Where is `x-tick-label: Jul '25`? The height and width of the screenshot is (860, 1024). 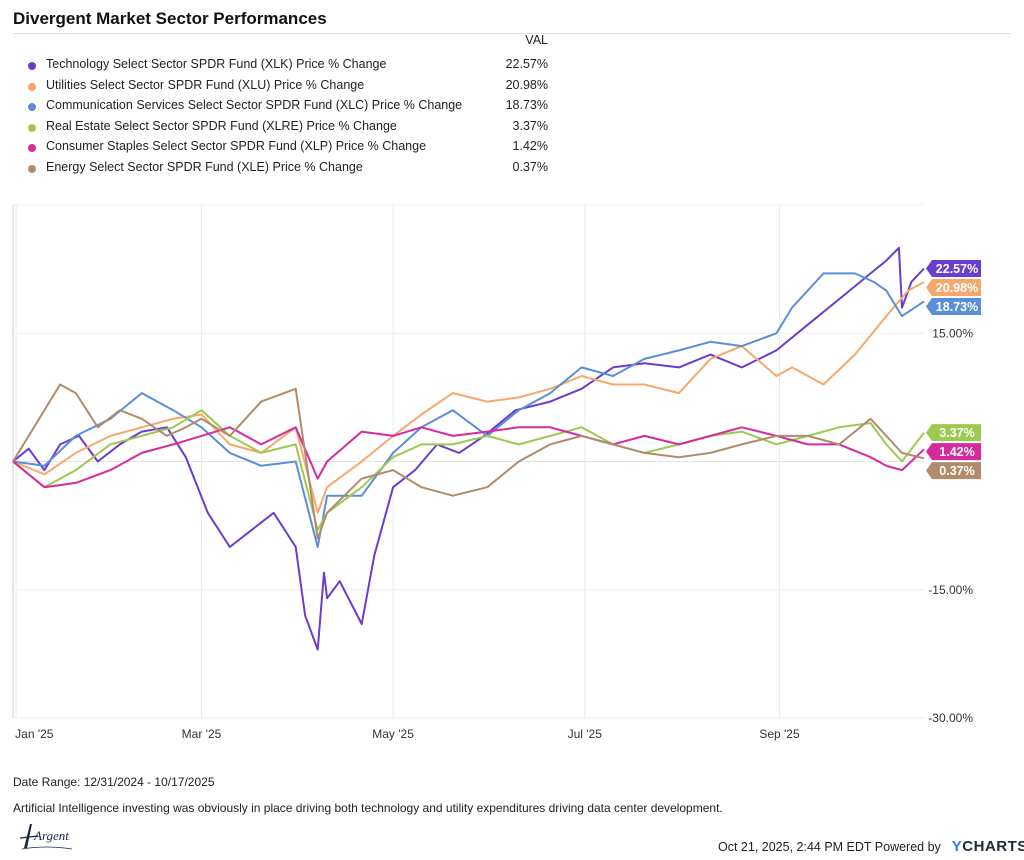
x-tick-label: Jul '25 is located at coordinates (585, 734).